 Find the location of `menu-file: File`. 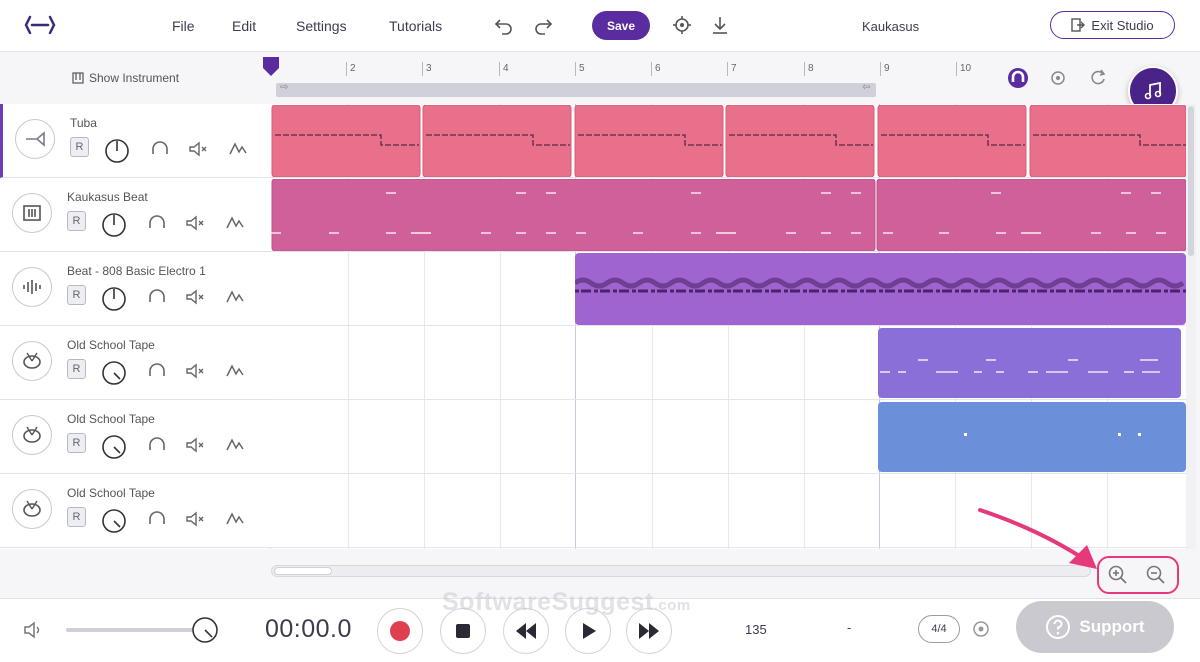

menu-file: File is located at coordinates (183, 26).